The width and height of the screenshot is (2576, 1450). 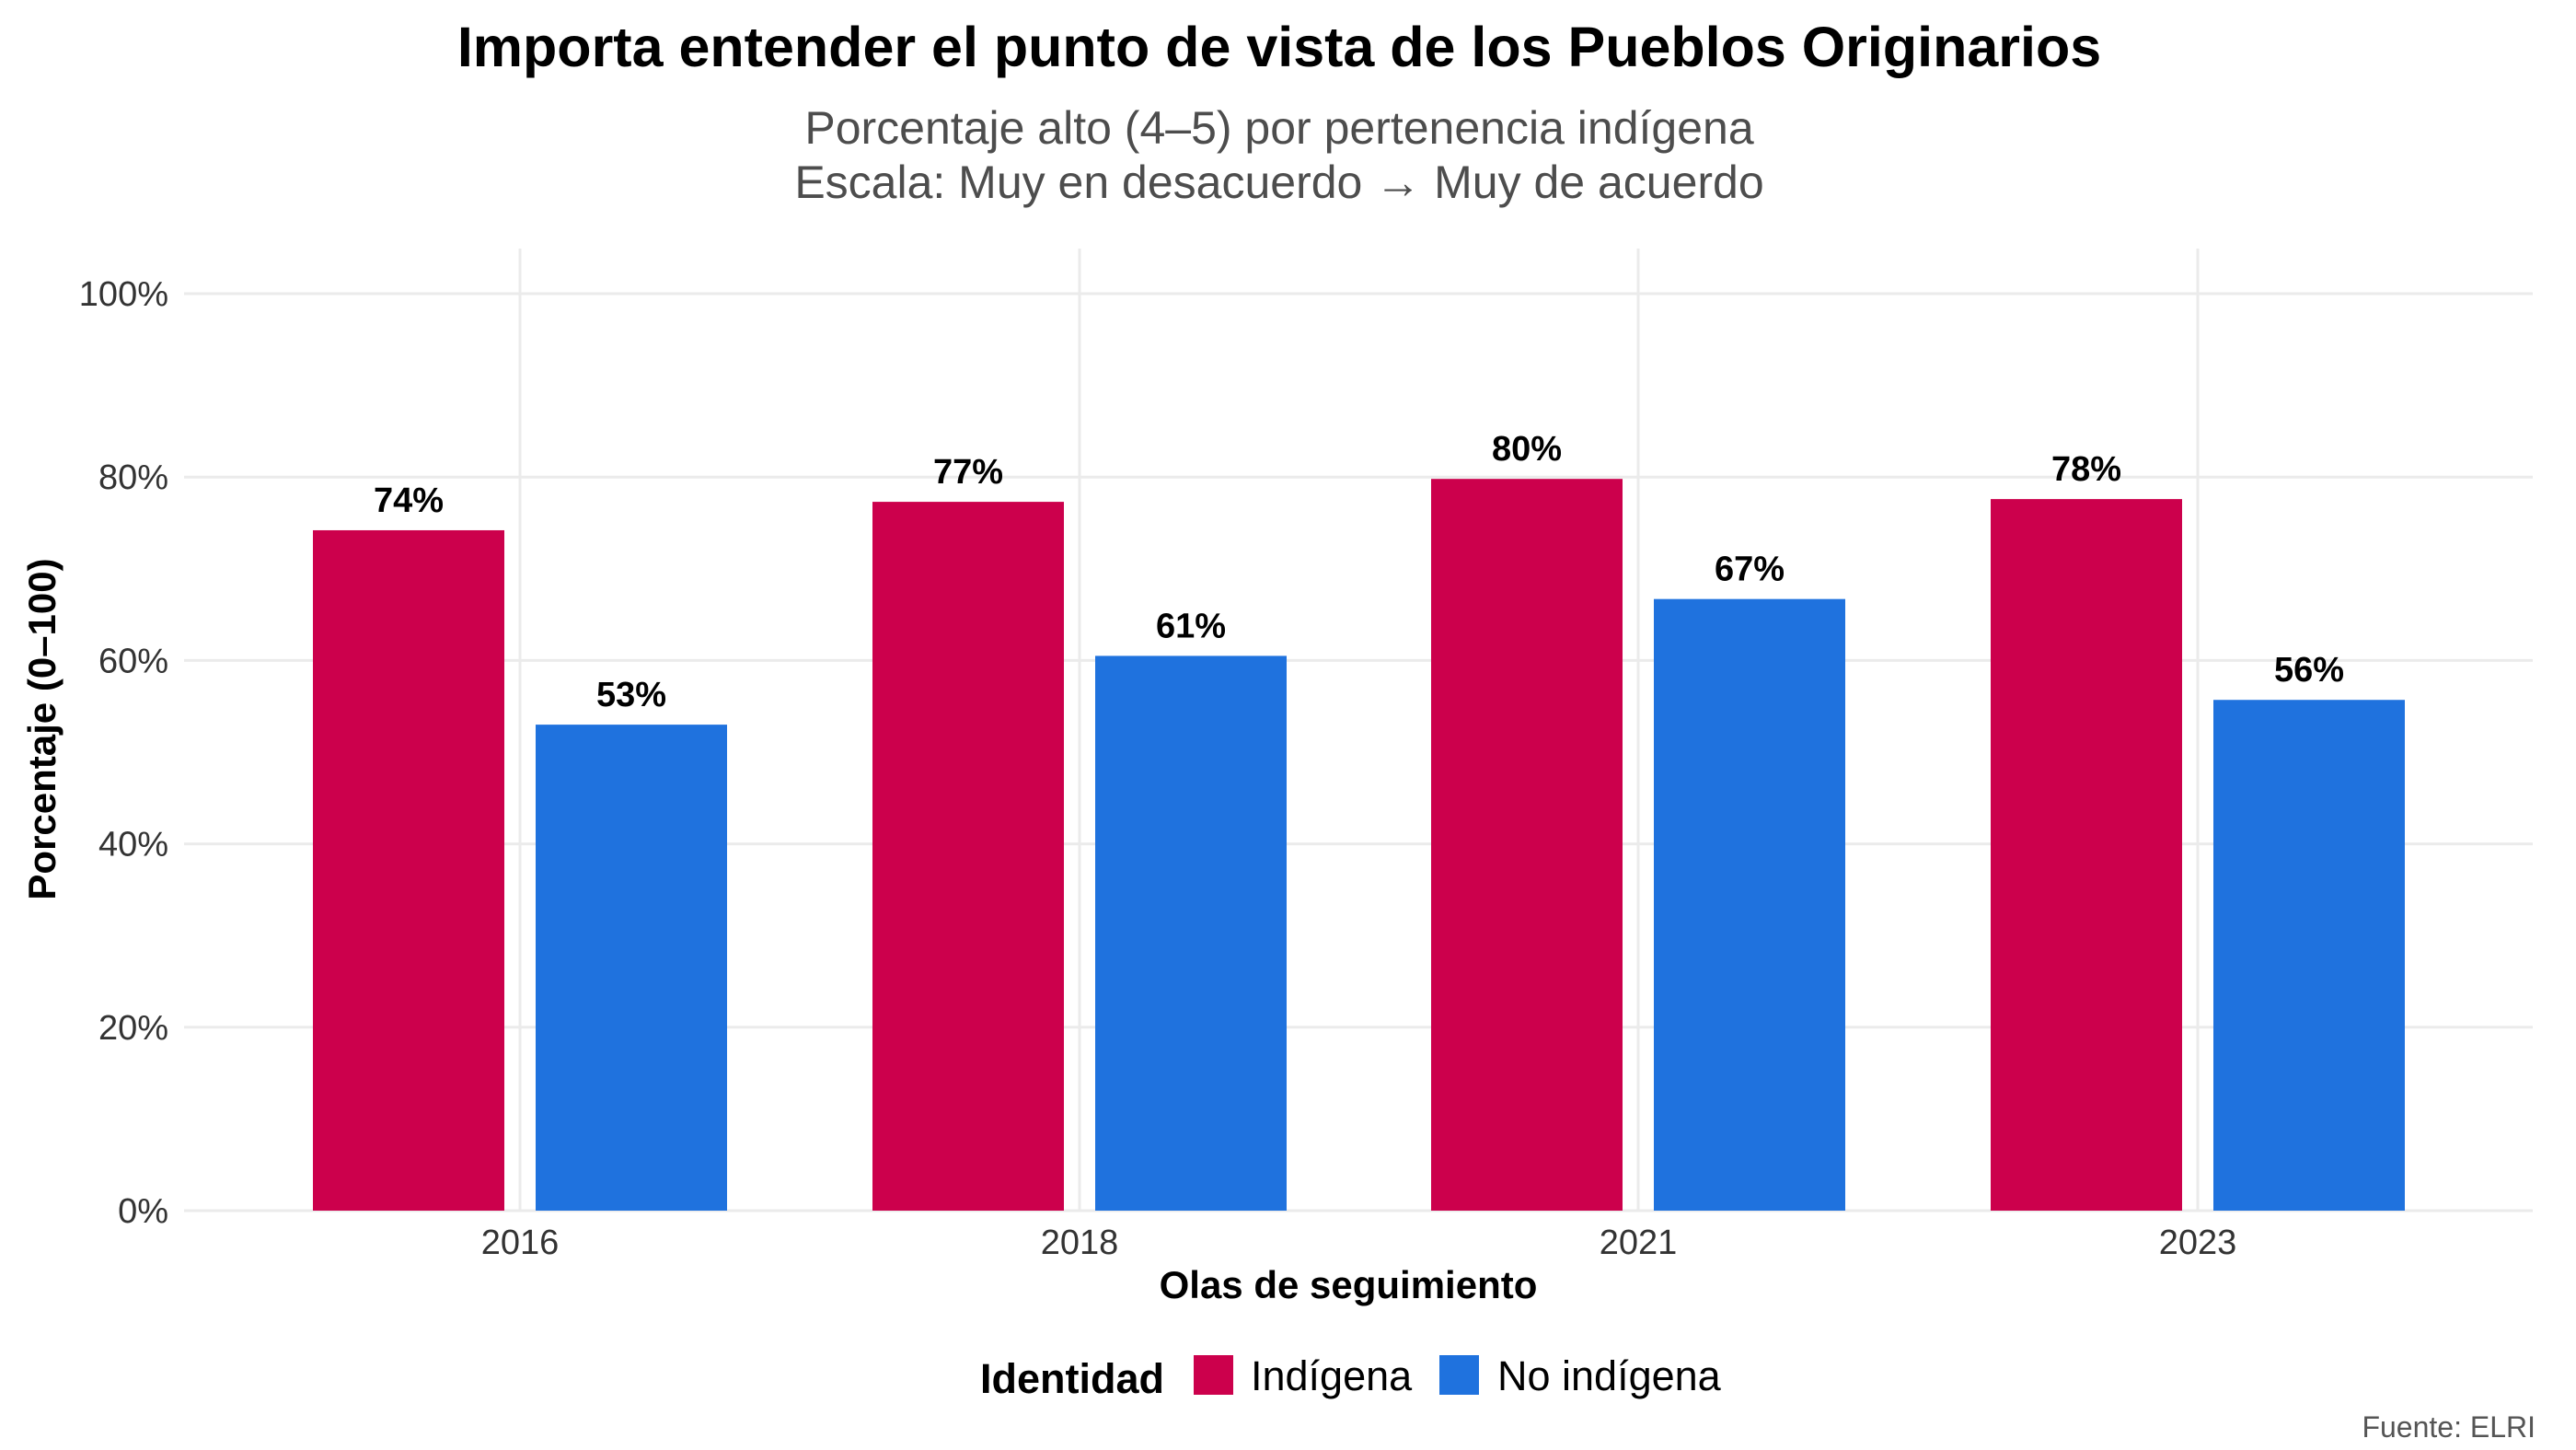 What do you see at coordinates (1191, 626) in the screenshot?
I see `bar-value-label: 61%` at bounding box center [1191, 626].